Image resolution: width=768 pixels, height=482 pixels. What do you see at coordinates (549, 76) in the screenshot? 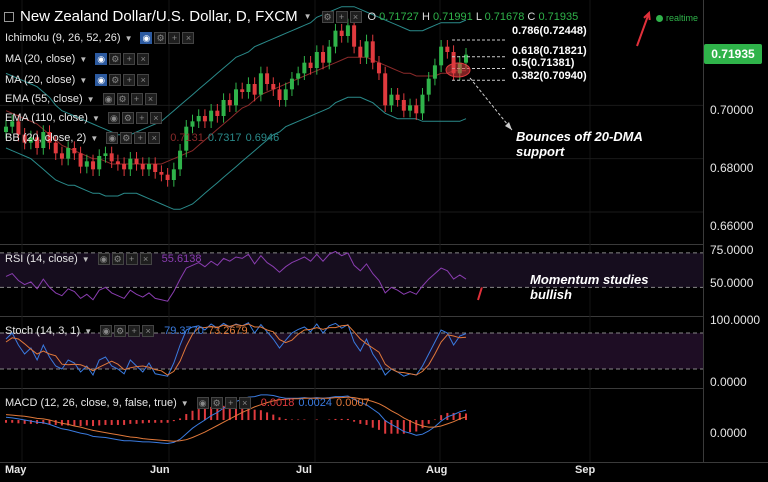
I see `fib-label-0382: 0.382(0.70940)` at bounding box center [549, 76].